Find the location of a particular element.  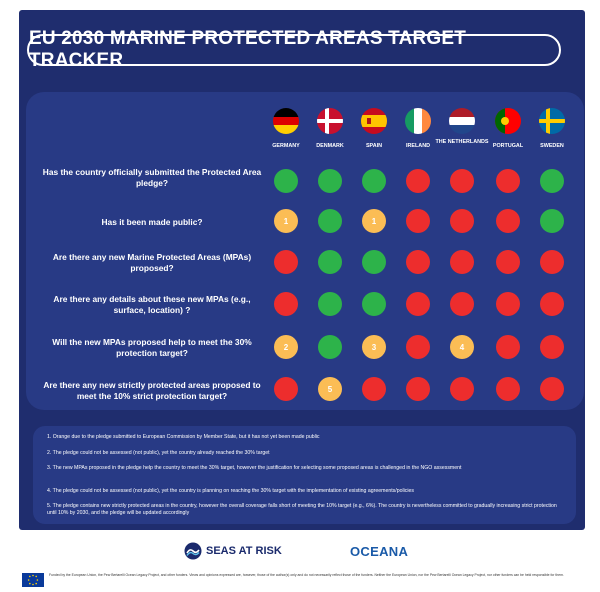

country-label: GERMANY is located at coordinates (286, 146).